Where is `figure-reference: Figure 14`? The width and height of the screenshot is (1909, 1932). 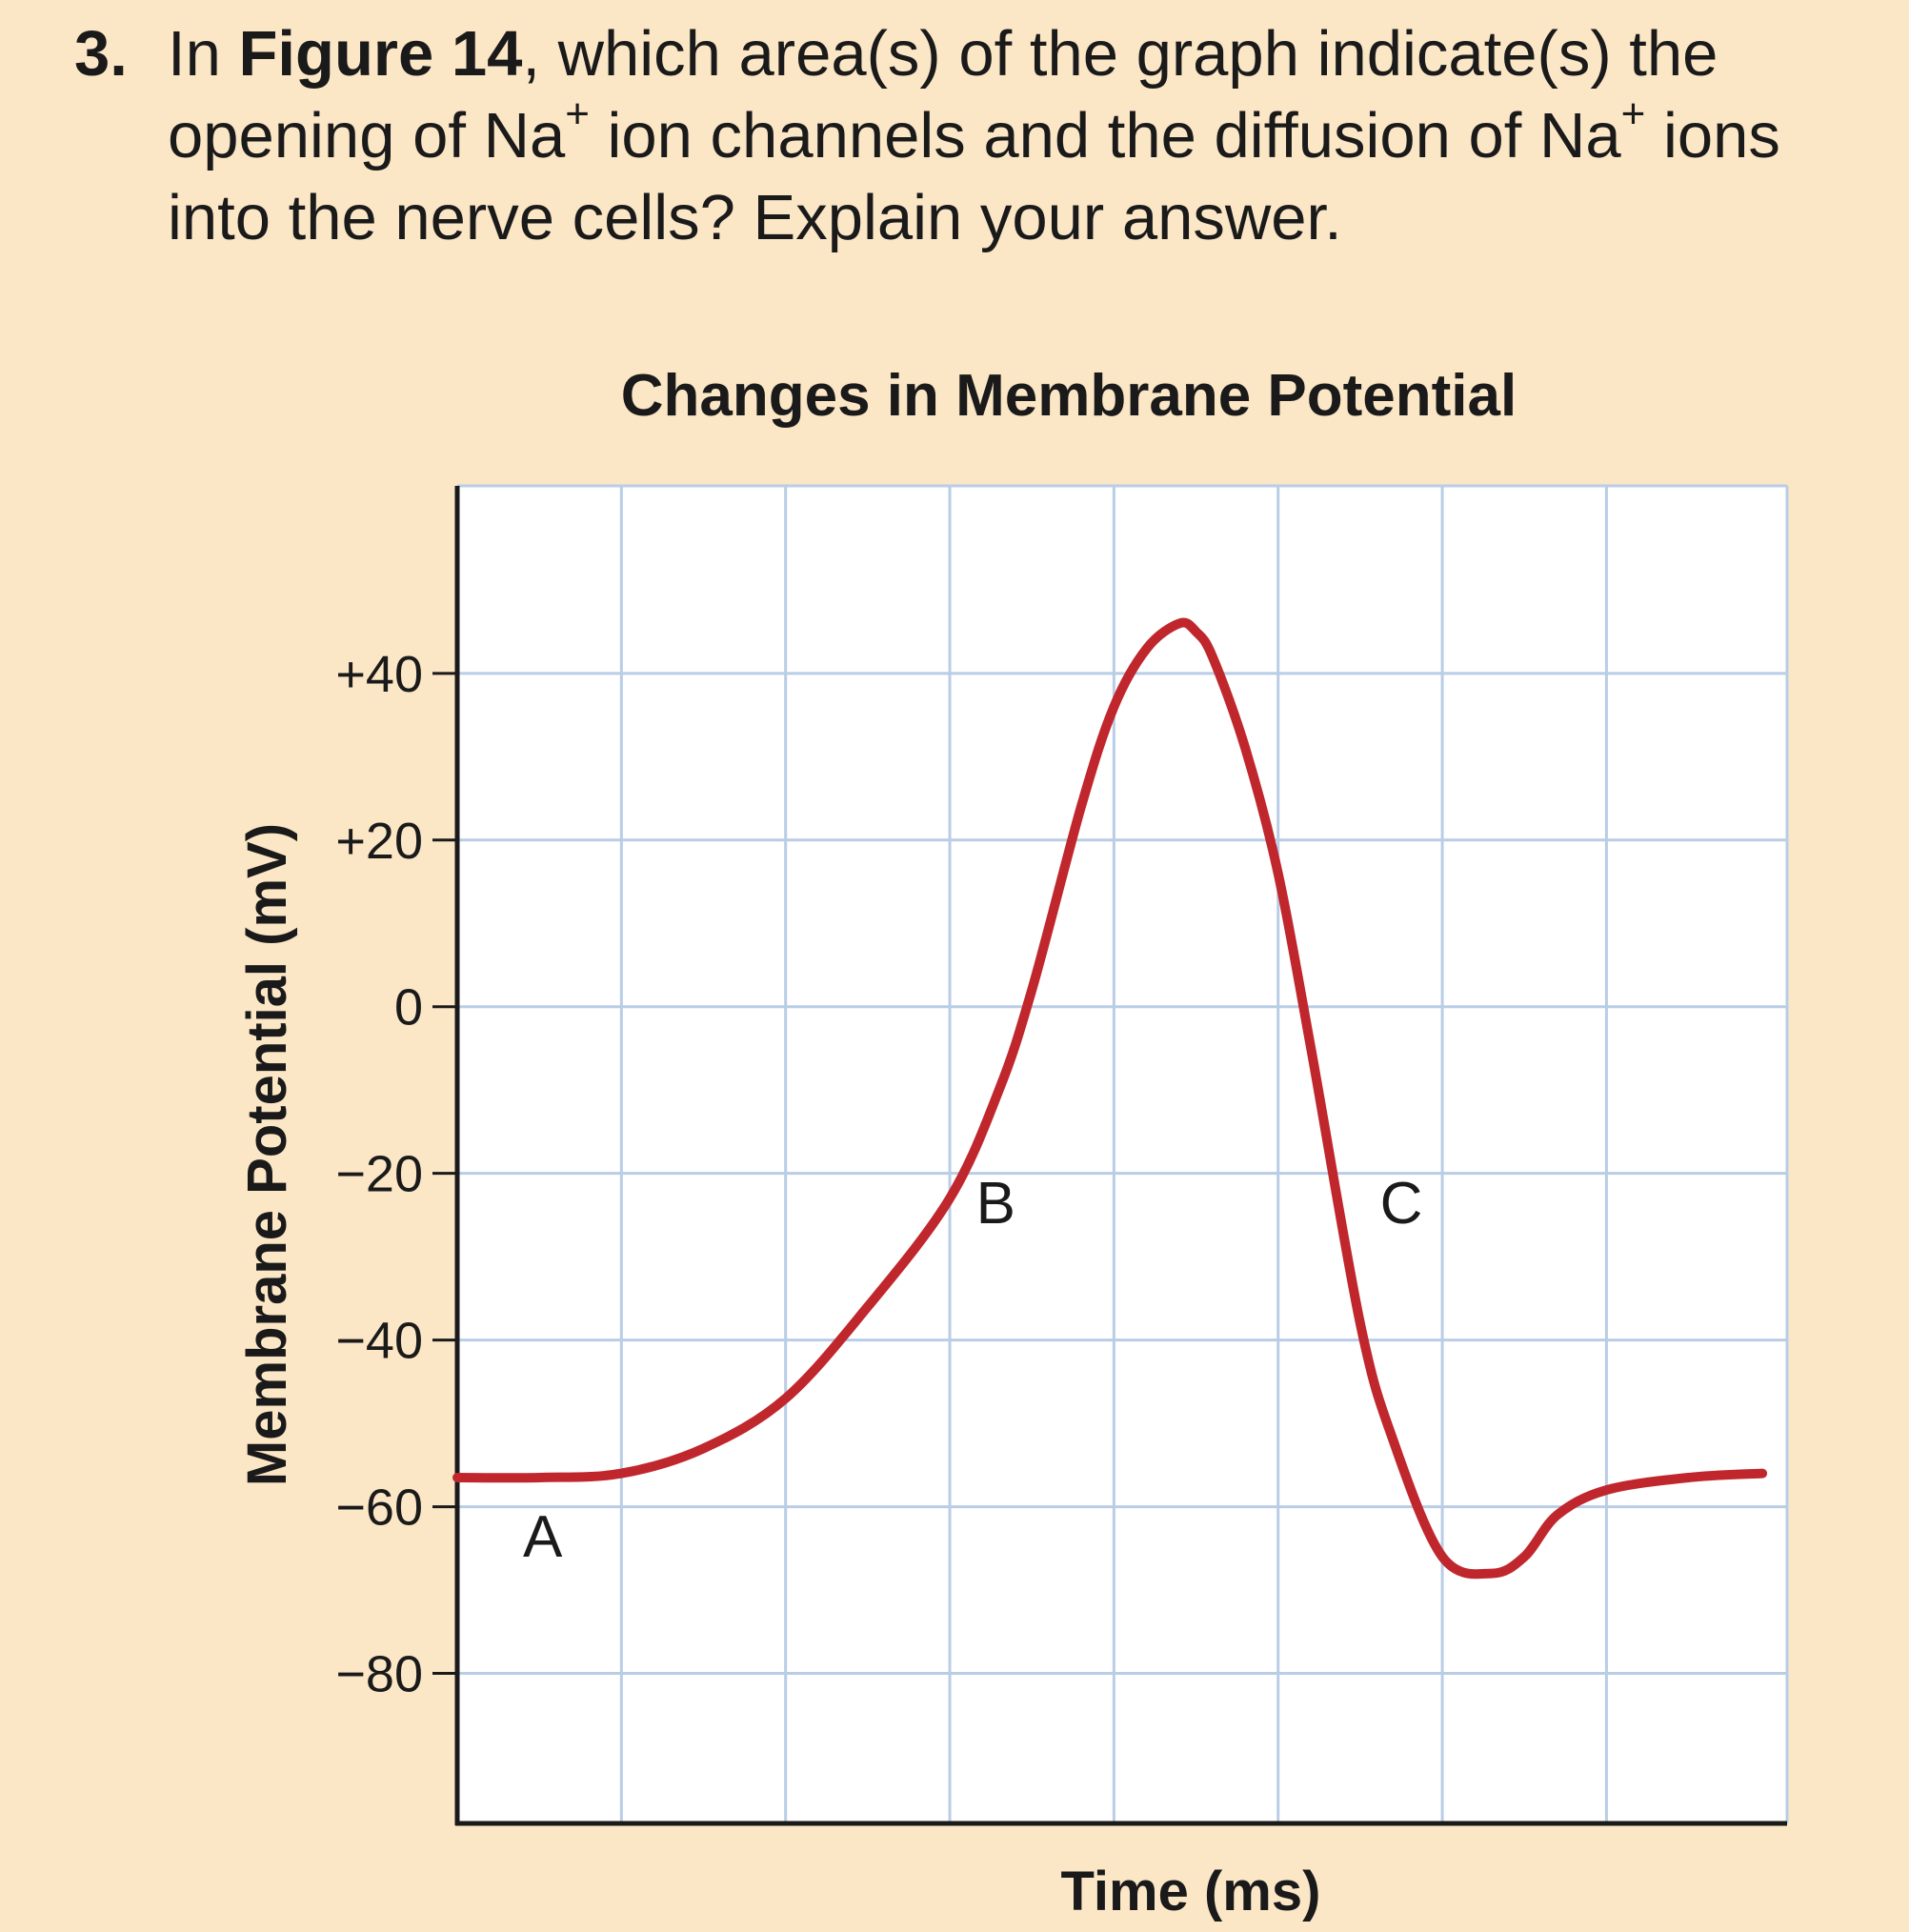
figure-reference: Figure 14 is located at coordinates (381, 54).